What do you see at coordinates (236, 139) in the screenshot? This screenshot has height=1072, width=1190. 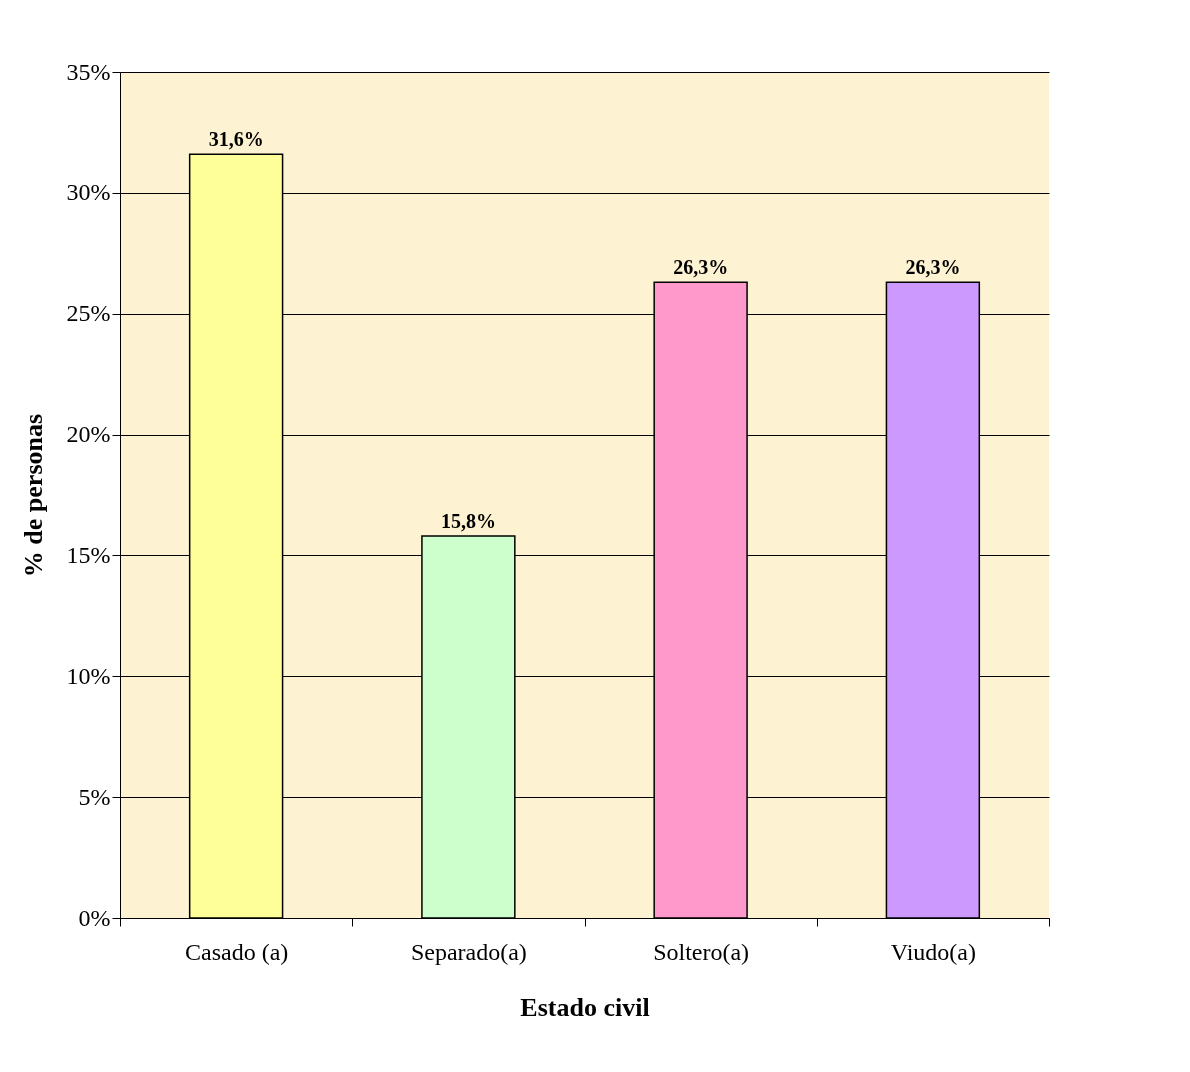 I see `data-label: 31,6%` at bounding box center [236, 139].